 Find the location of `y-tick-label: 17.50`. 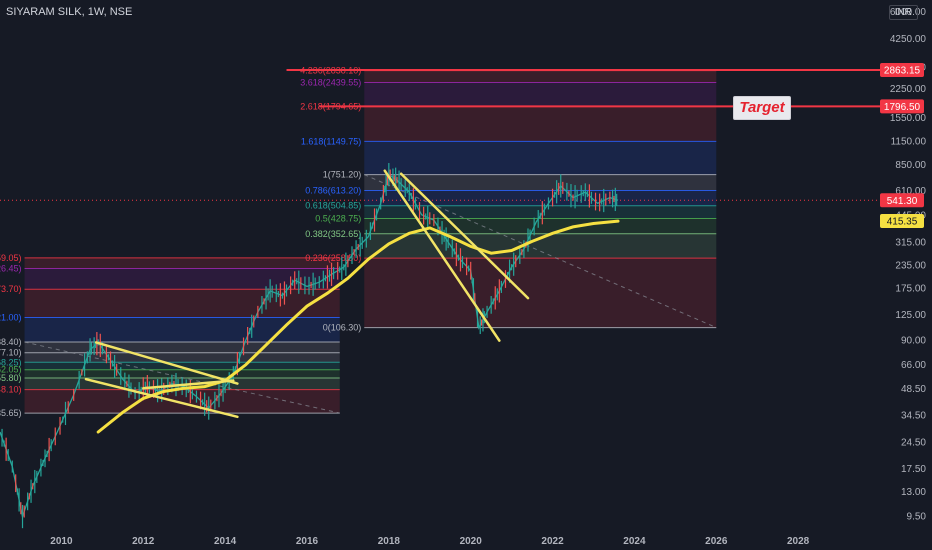

y-tick-label: 17.50 is located at coordinates (913, 469).